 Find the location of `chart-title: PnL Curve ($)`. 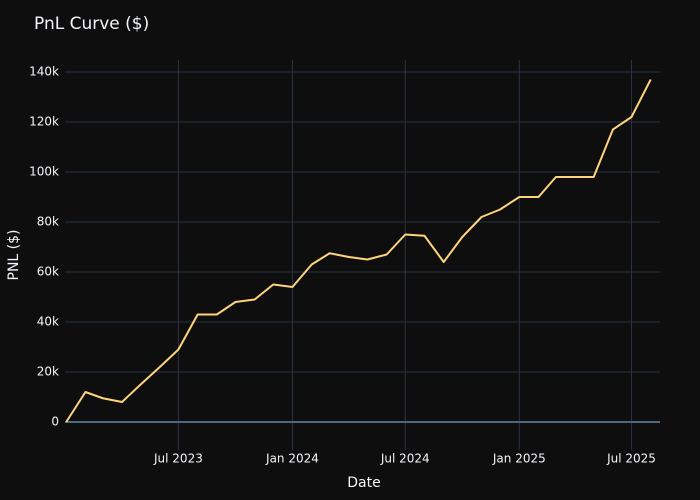

chart-title: PnL Curve ($) is located at coordinates (91, 24).